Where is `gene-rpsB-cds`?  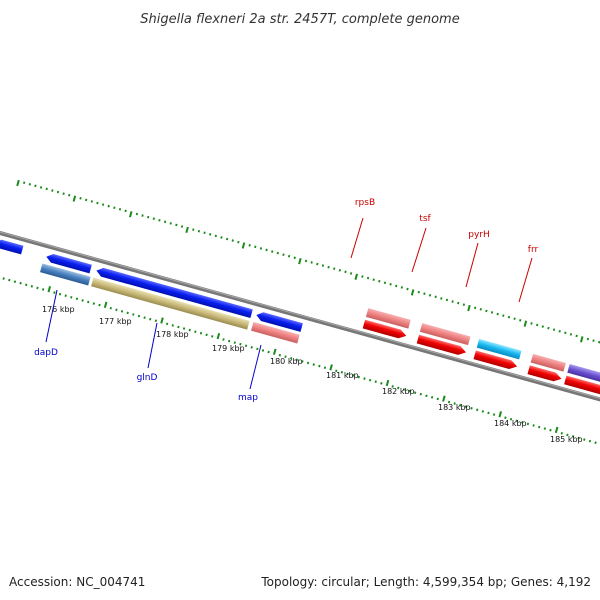
gene-rpsB-cds is located at coordinates (388, 318).